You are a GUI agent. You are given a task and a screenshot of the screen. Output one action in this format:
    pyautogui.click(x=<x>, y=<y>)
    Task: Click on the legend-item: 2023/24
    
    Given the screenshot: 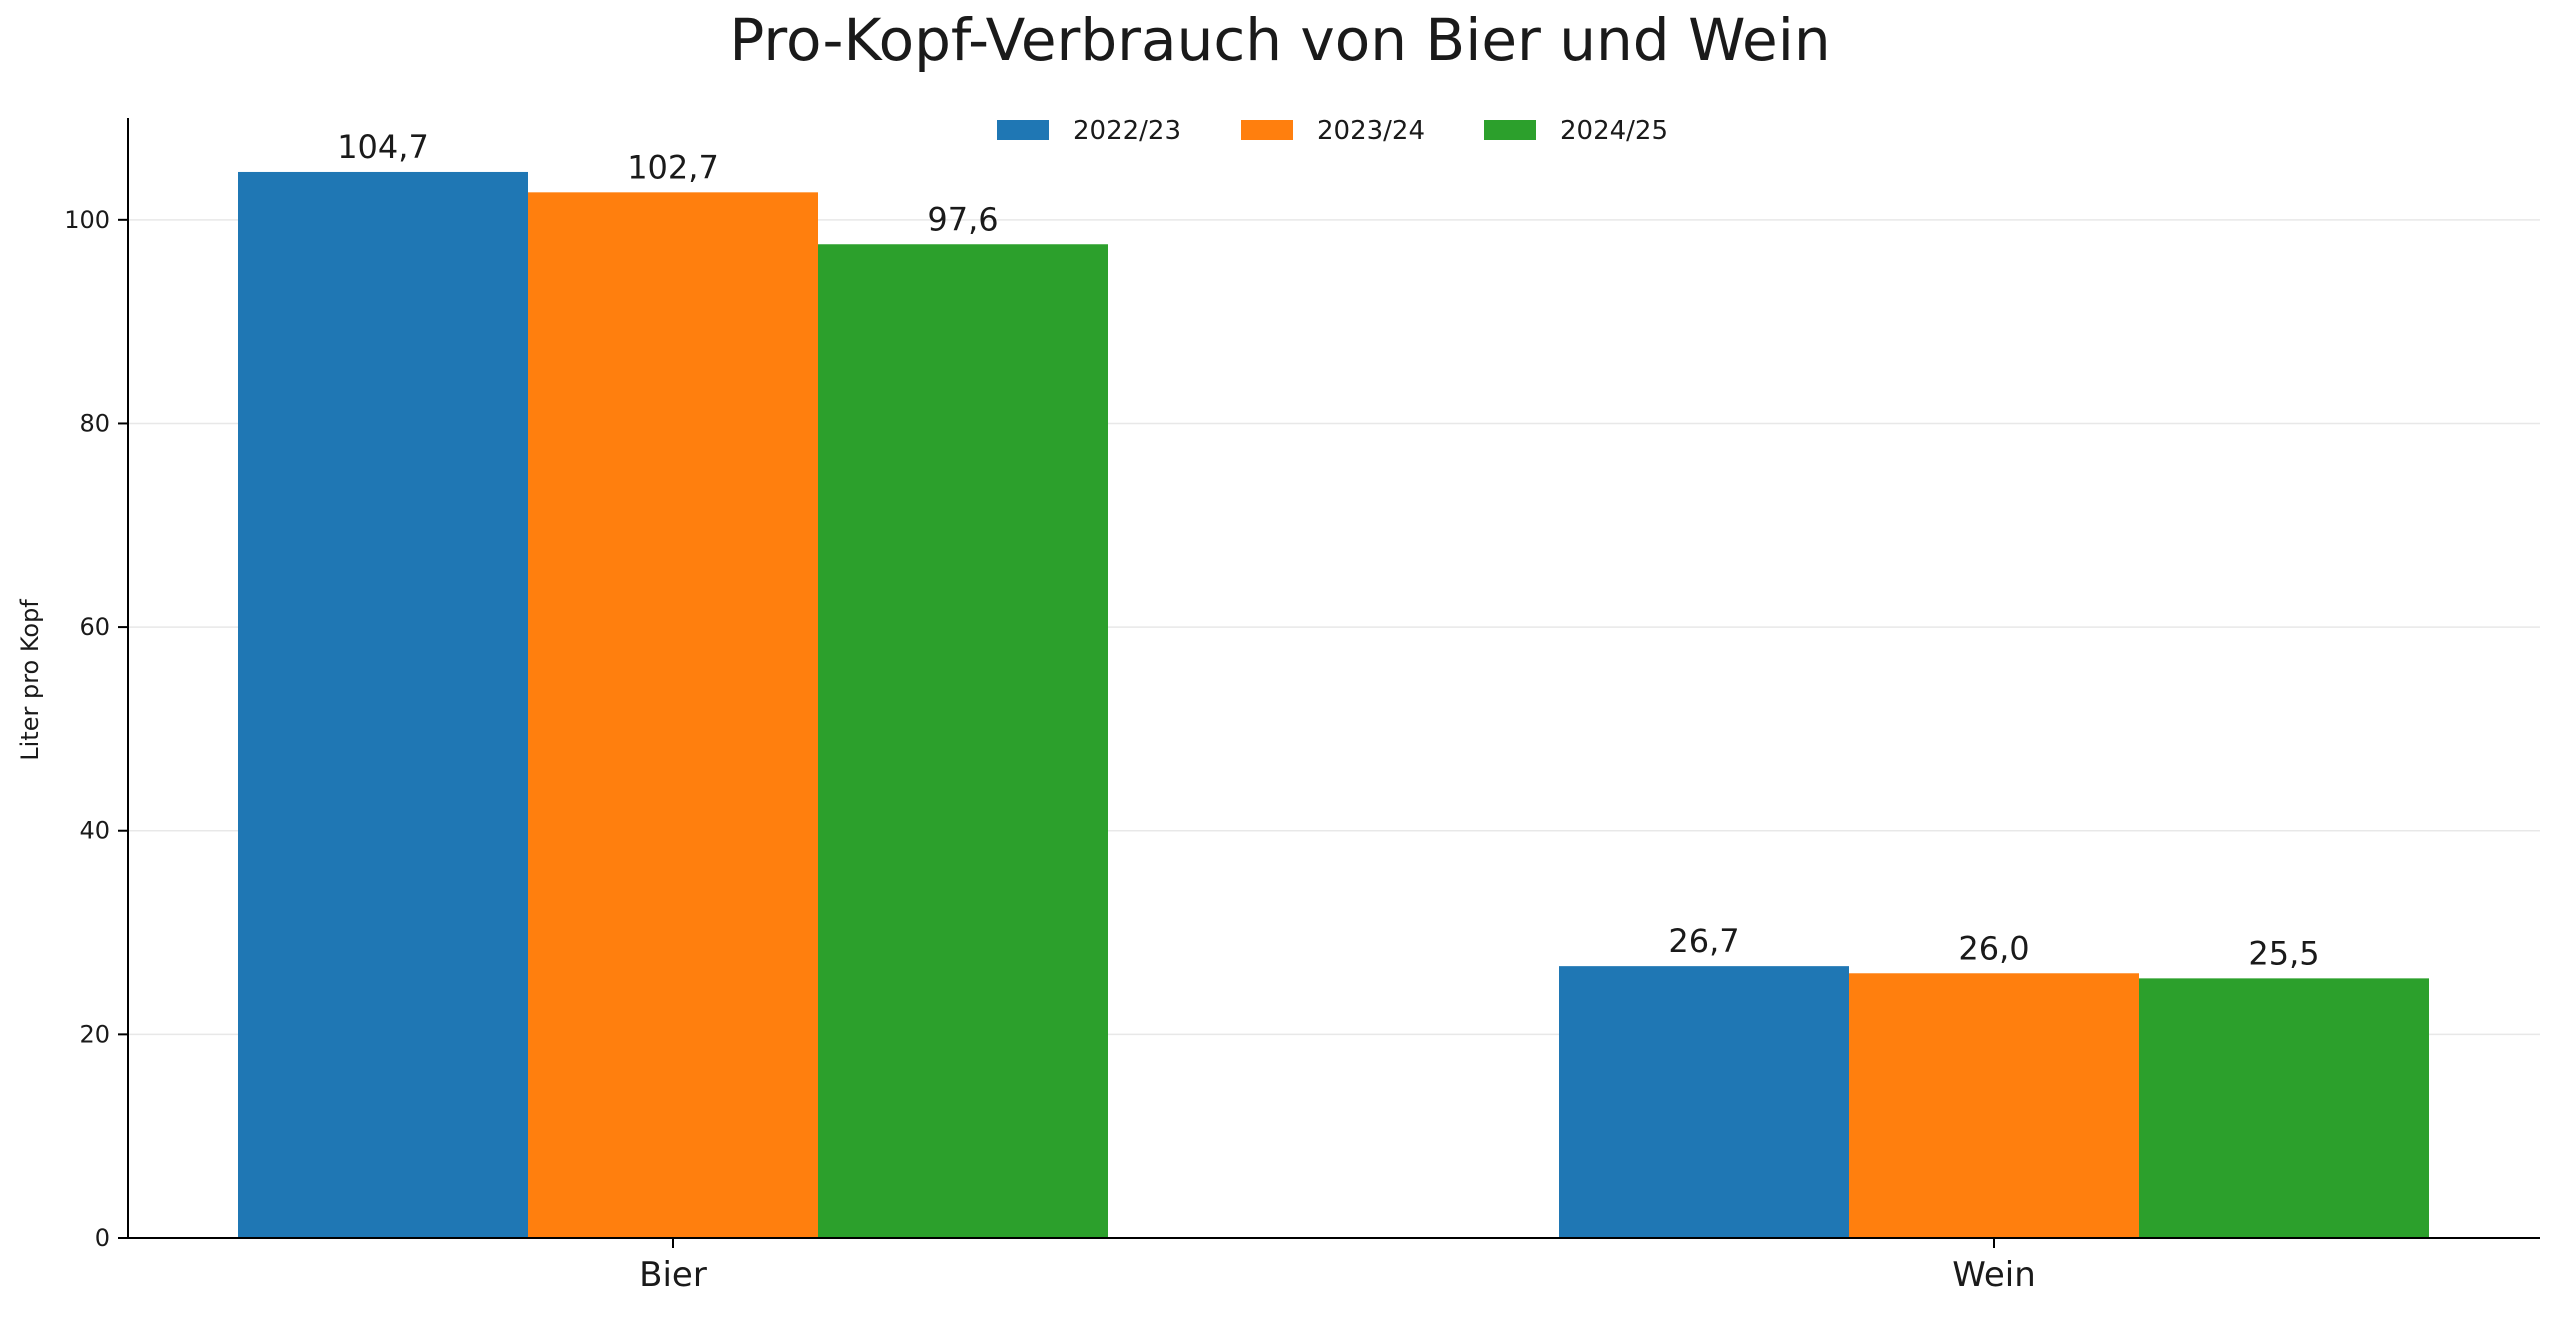 What is the action you would take?
    pyautogui.click(x=1333, y=131)
    